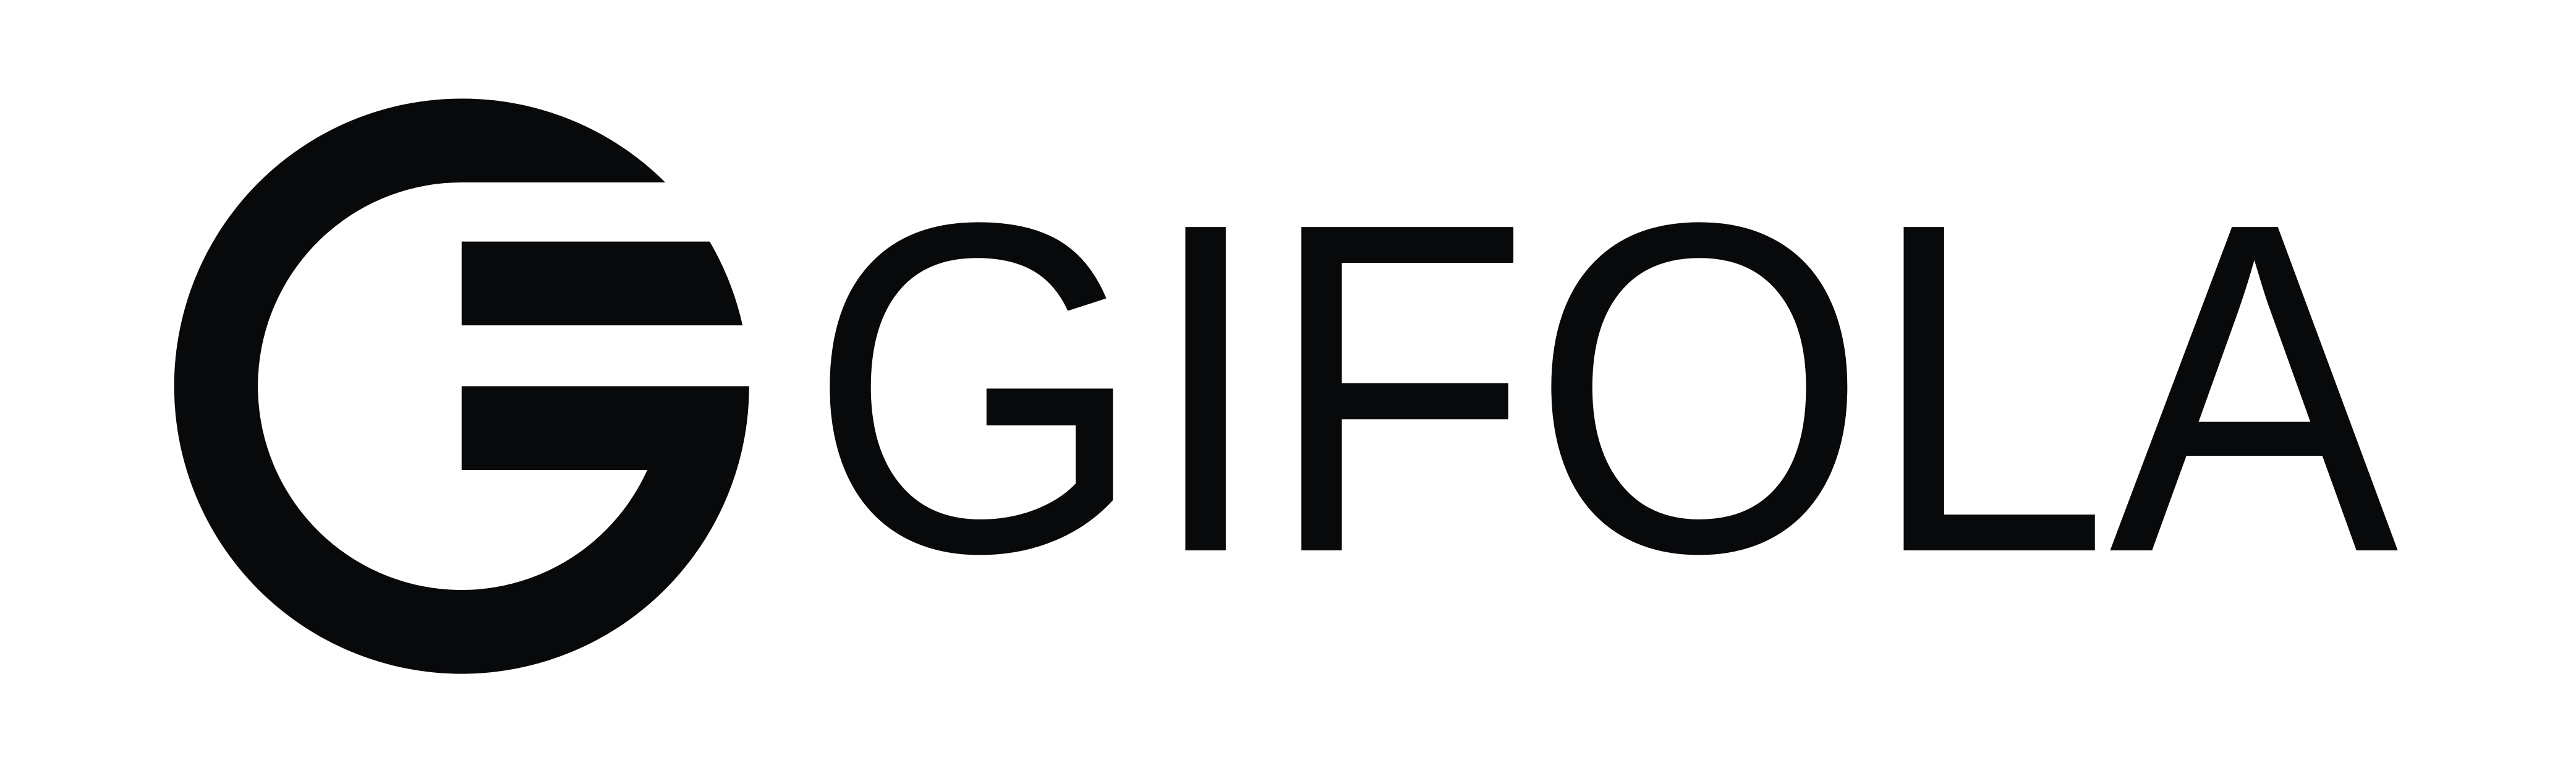 This screenshot has height=773, width=2576. What do you see at coordinates (602, 283) in the screenshot?
I see `icon-g-bar` at bounding box center [602, 283].